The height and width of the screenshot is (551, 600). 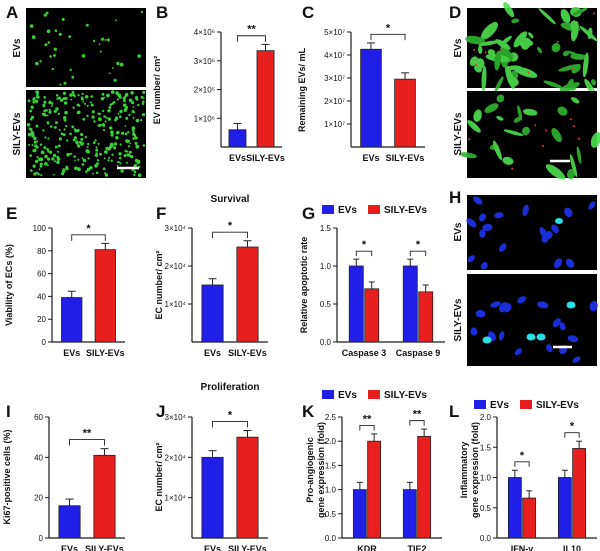 What do you see at coordinates (40, 228) in the screenshot?
I see `y-tick-label: 100` at bounding box center [40, 228].